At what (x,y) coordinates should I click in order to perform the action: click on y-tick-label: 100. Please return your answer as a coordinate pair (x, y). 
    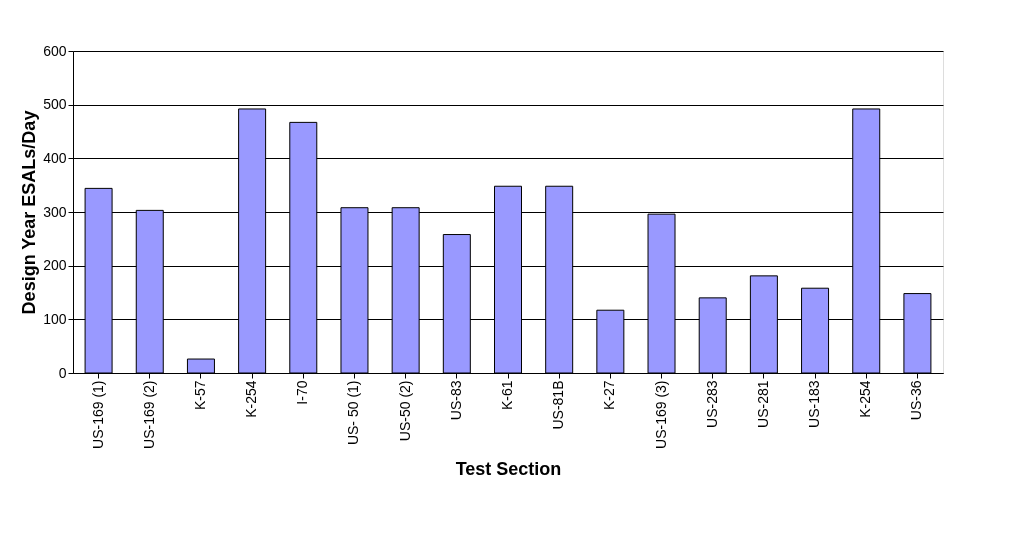
    Looking at the image, I should click on (55, 318).